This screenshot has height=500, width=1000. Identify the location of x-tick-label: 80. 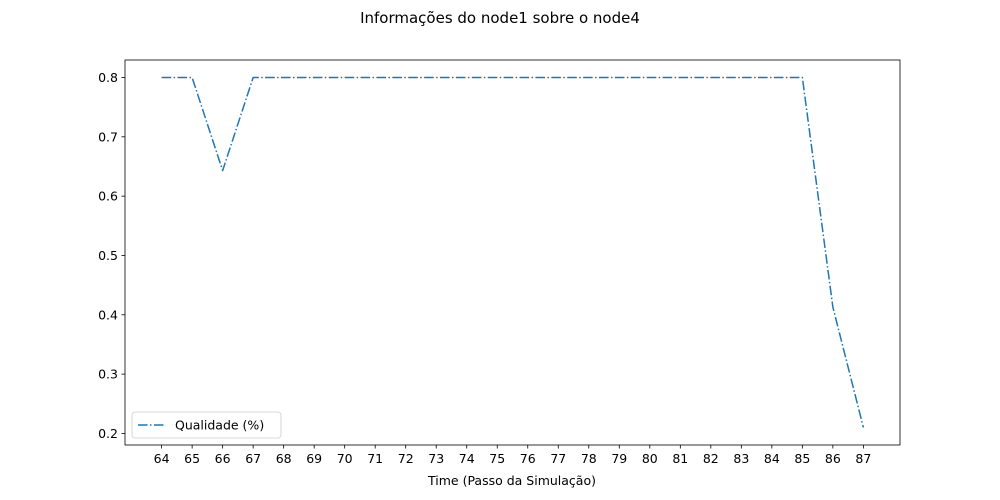
(650, 458).